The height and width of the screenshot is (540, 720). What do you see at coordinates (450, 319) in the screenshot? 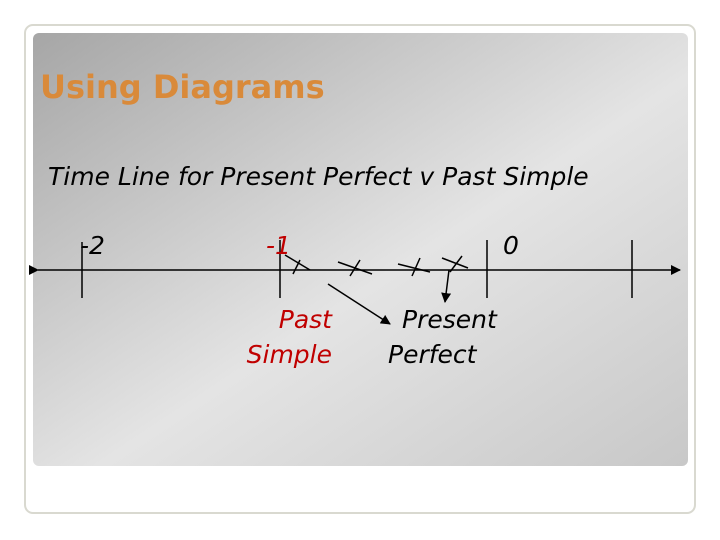
I see `annotation: Present` at bounding box center [450, 319].